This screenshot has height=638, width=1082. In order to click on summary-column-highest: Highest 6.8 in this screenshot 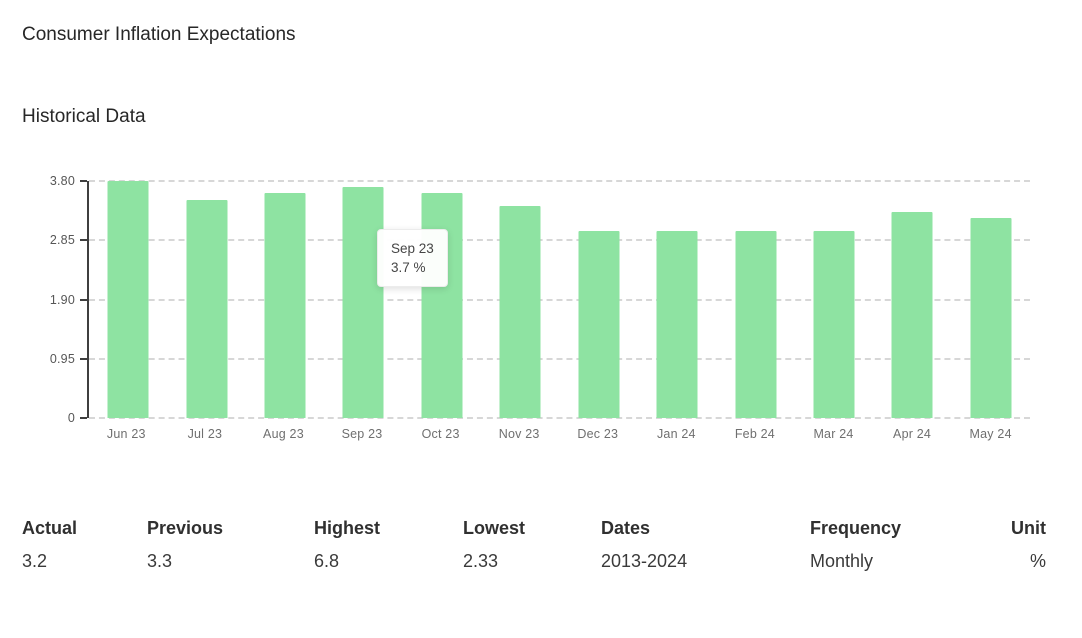, I will do `click(388, 545)`.